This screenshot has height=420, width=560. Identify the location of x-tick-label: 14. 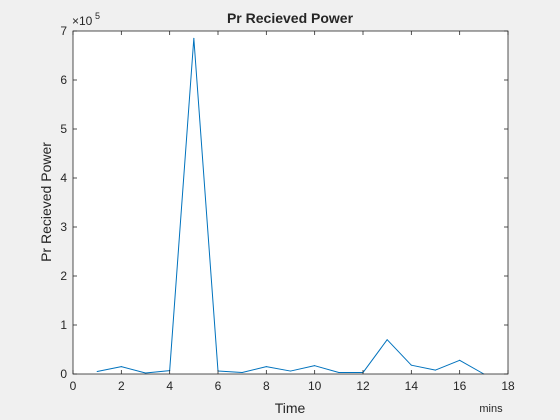
(412, 386).